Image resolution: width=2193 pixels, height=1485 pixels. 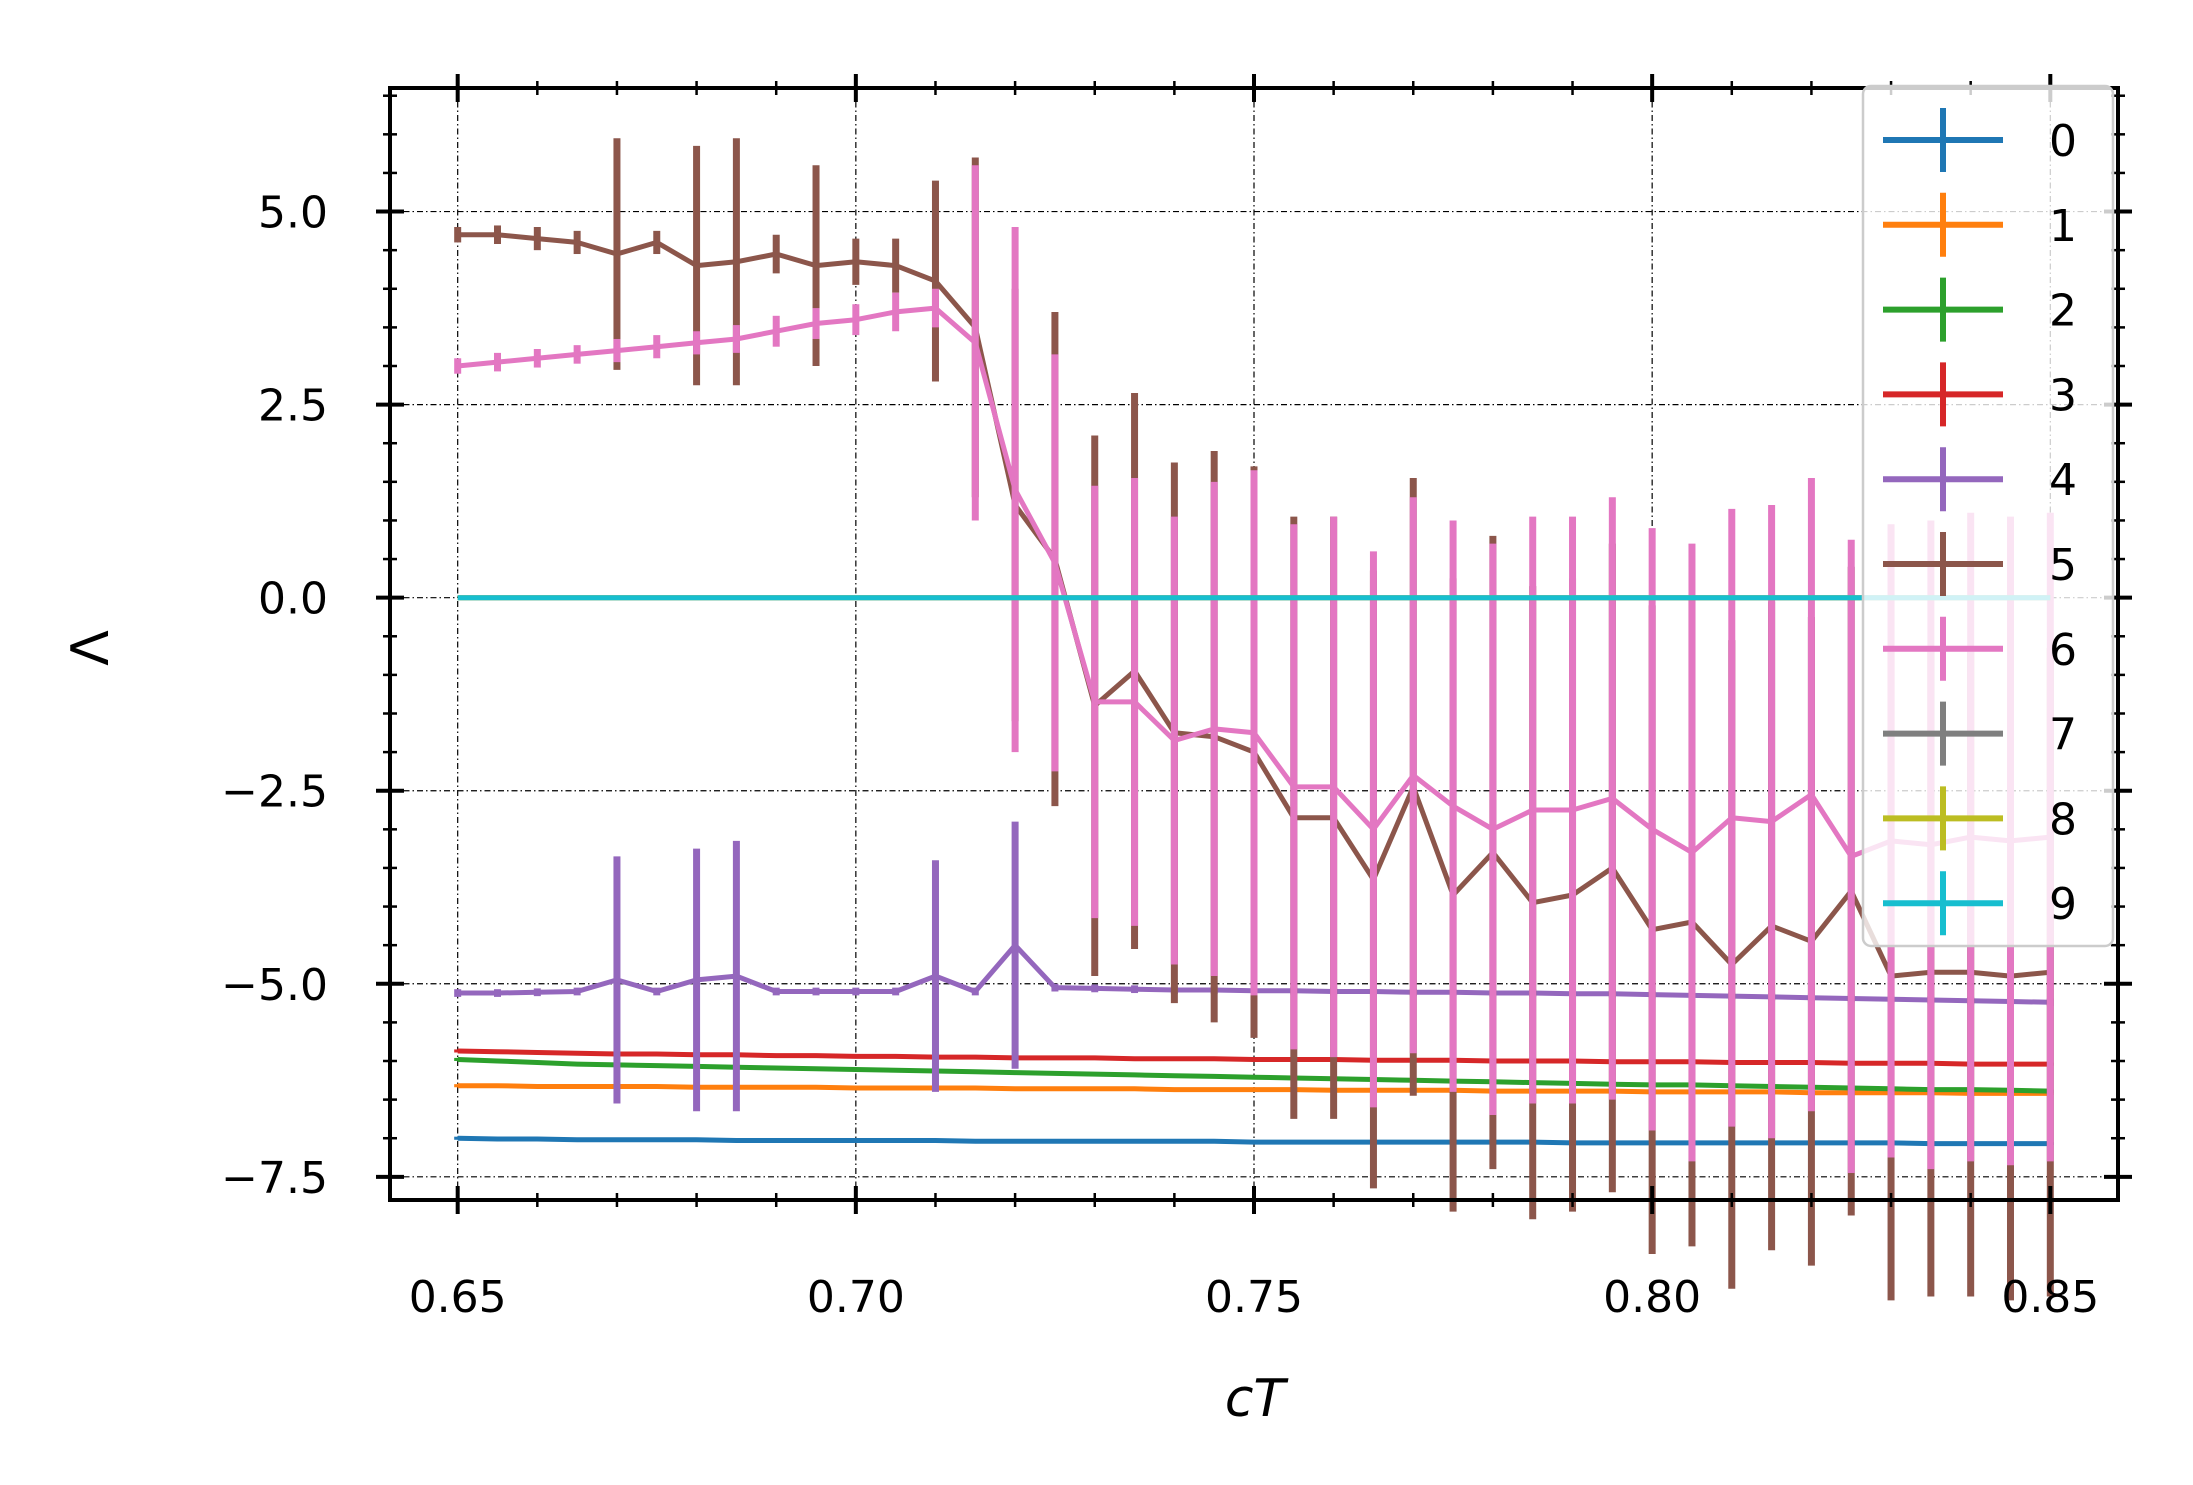 I want to click on y-tick-label: −7.5, so click(x=274, y=1178).